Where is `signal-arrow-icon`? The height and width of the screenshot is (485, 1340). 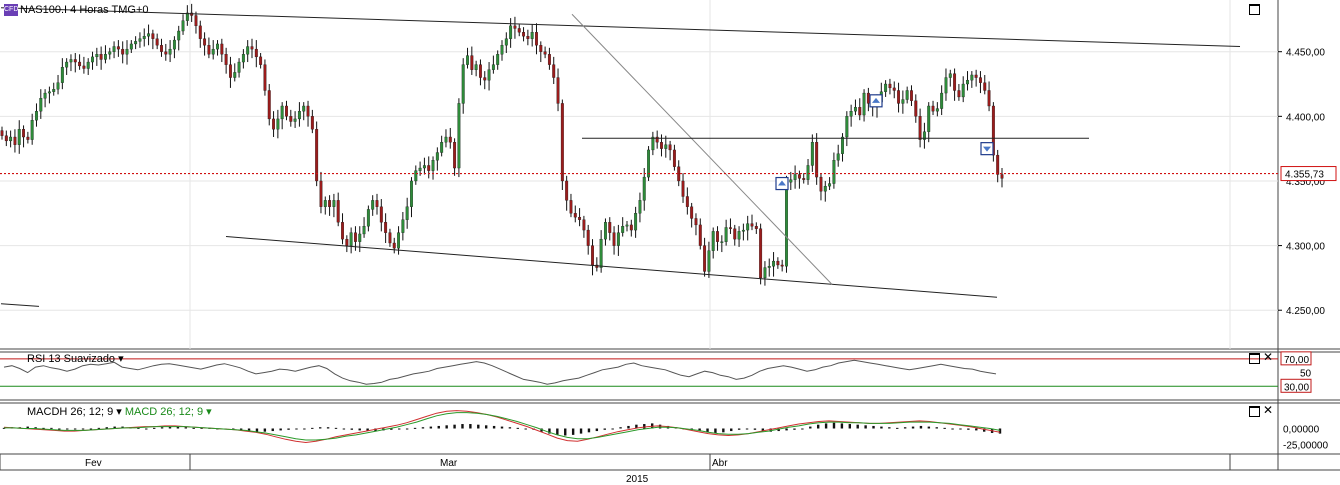 signal-arrow-icon is located at coordinates (876, 100).